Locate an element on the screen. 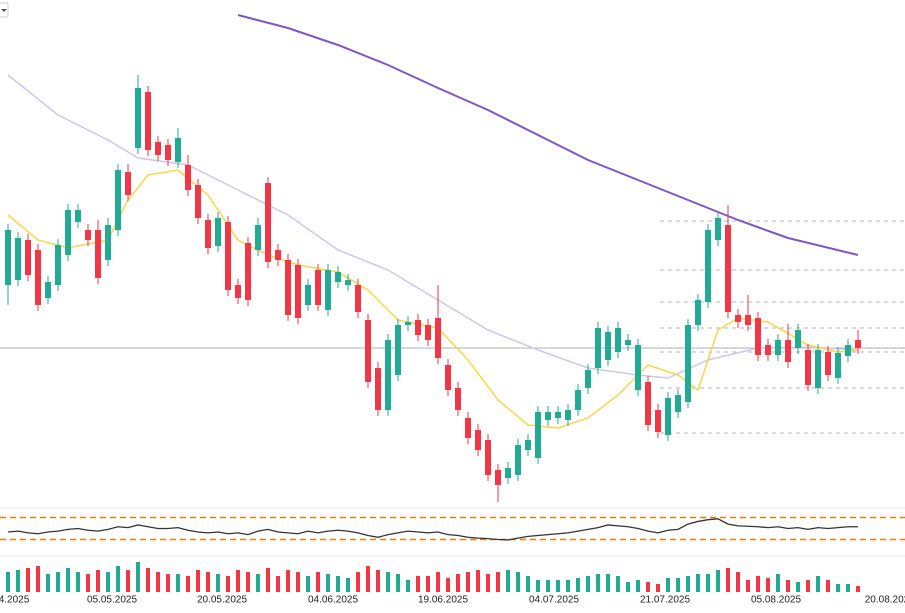 This screenshot has width=905, height=613. x-tick-label: 04.06.2025 is located at coordinates (333, 600).